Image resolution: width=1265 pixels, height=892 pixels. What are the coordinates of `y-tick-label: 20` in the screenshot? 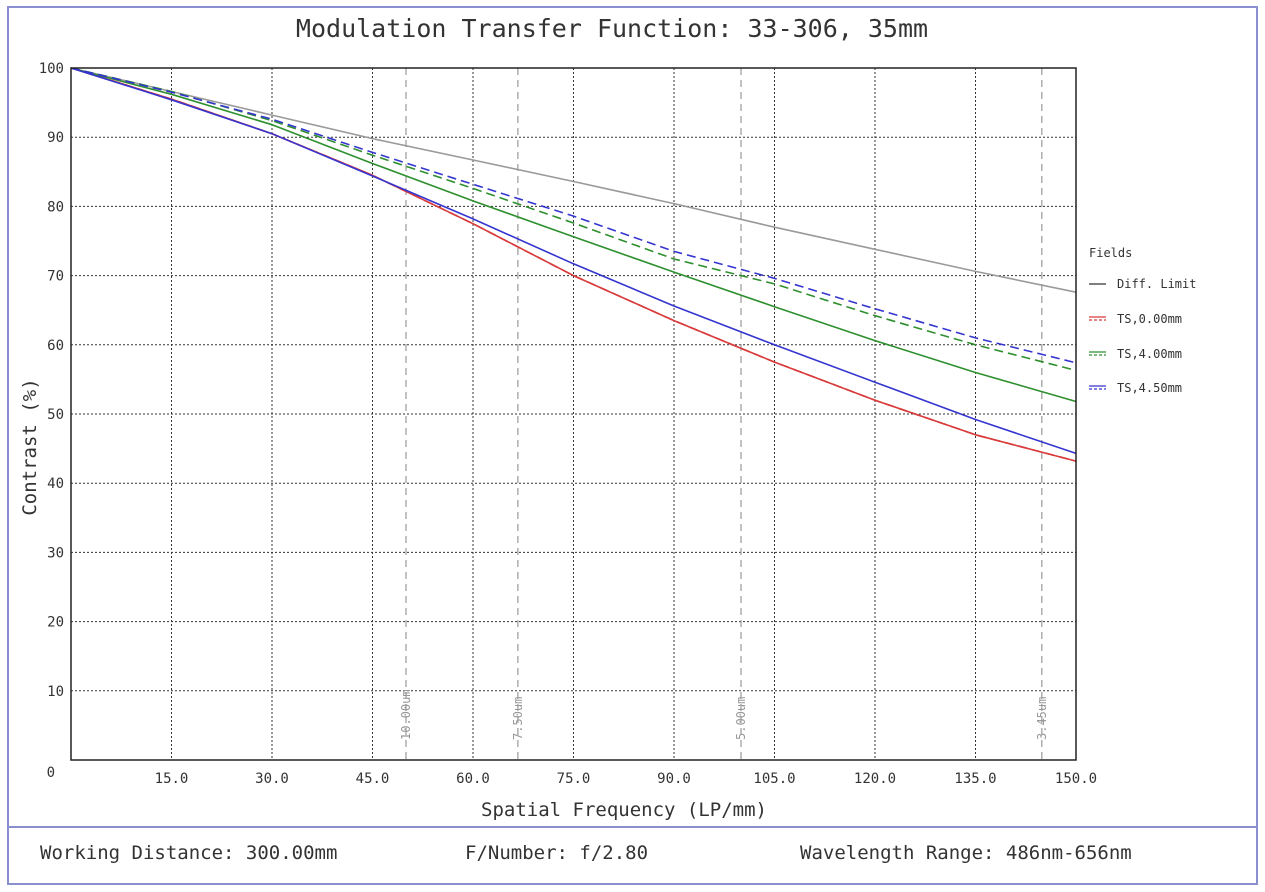 It's located at (55, 623).